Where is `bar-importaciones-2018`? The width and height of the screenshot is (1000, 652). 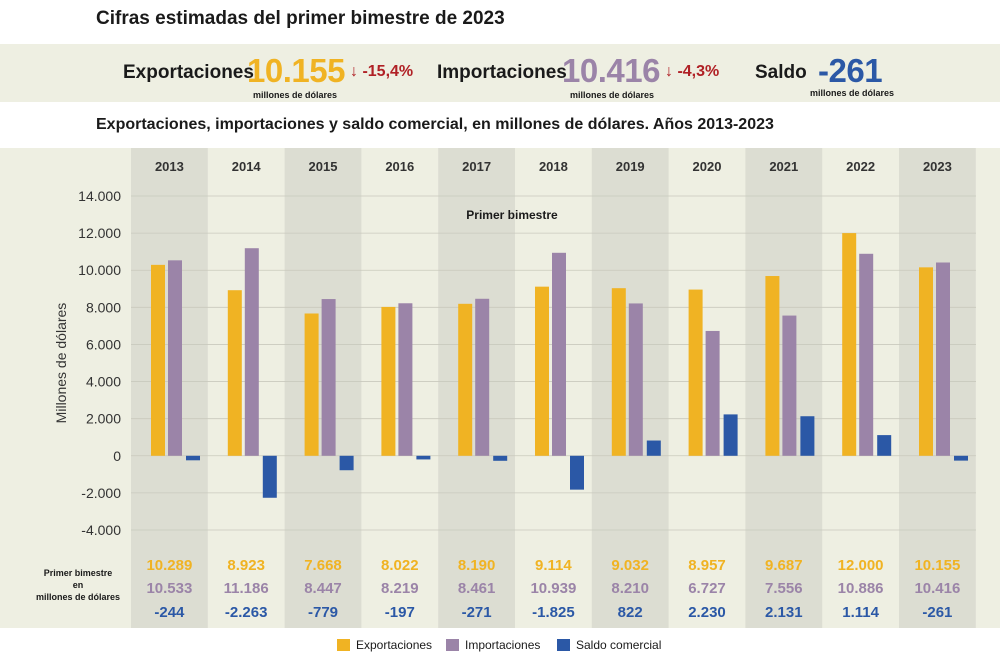 bar-importaciones-2018 is located at coordinates (559, 354).